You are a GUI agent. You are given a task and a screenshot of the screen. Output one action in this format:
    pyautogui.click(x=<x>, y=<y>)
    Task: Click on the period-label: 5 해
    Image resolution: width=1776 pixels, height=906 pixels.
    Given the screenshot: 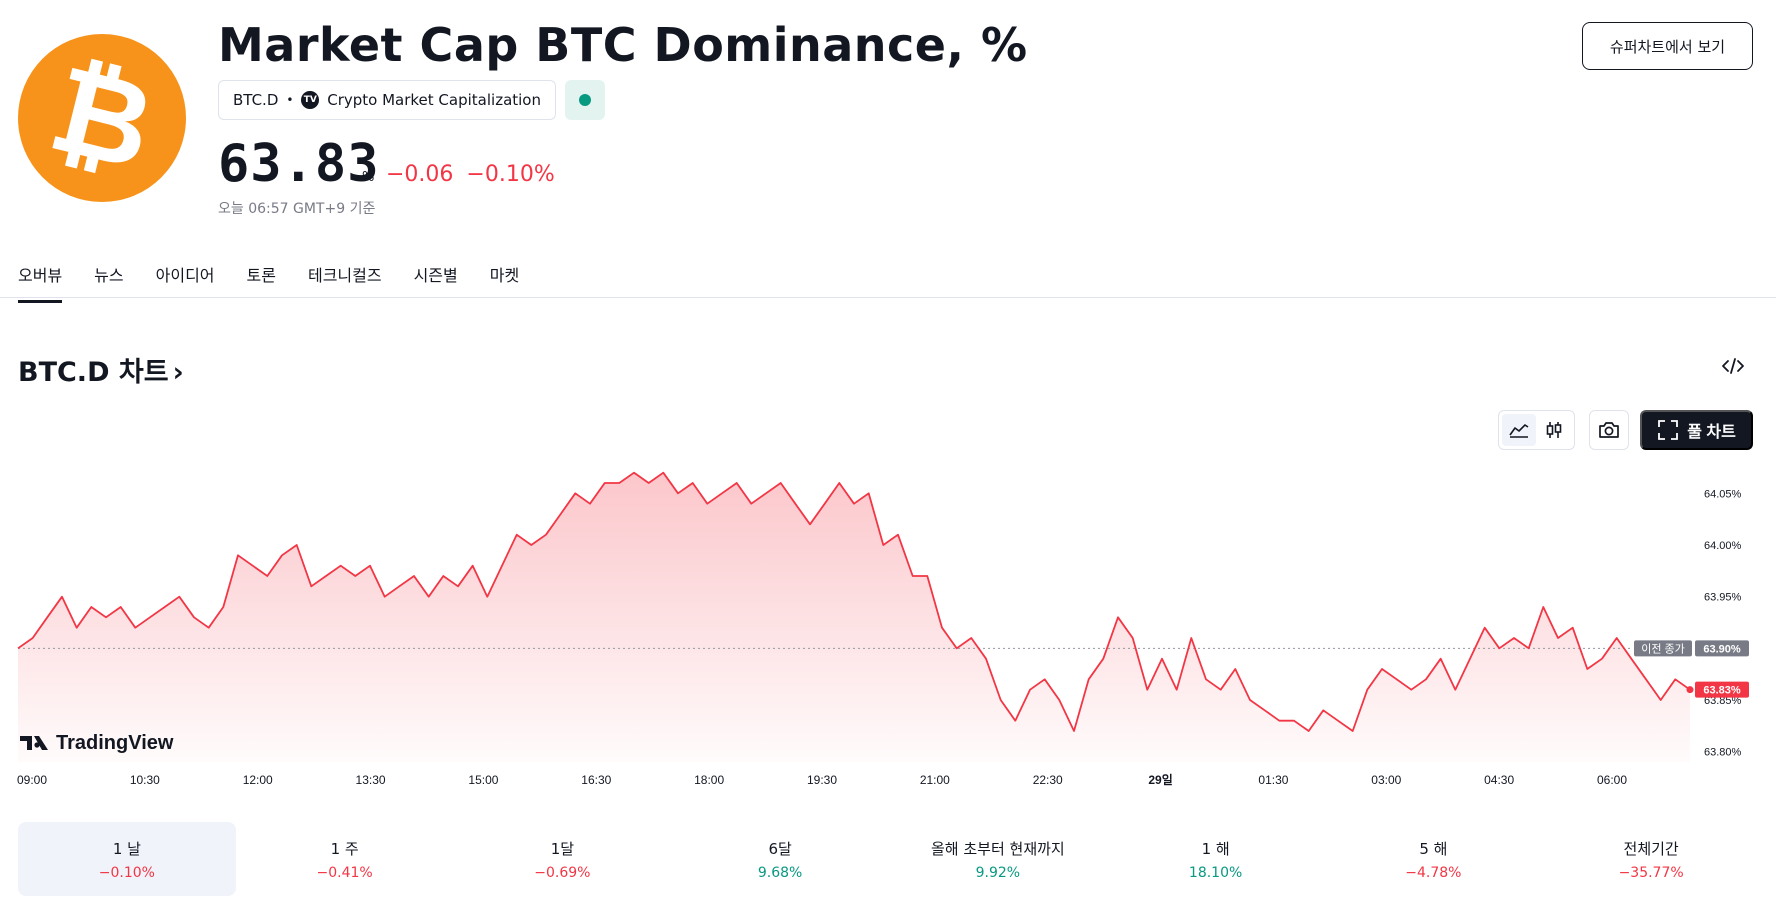 What is the action you would take?
    pyautogui.click(x=1433, y=848)
    